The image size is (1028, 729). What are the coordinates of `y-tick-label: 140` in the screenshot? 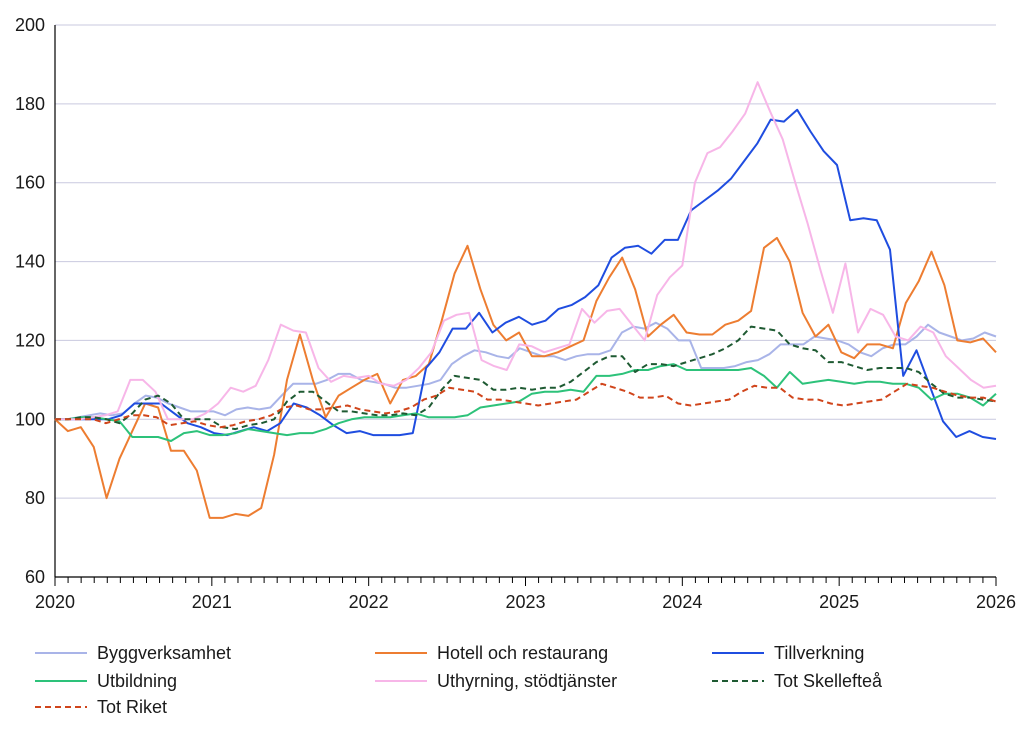 It's located at (30, 262).